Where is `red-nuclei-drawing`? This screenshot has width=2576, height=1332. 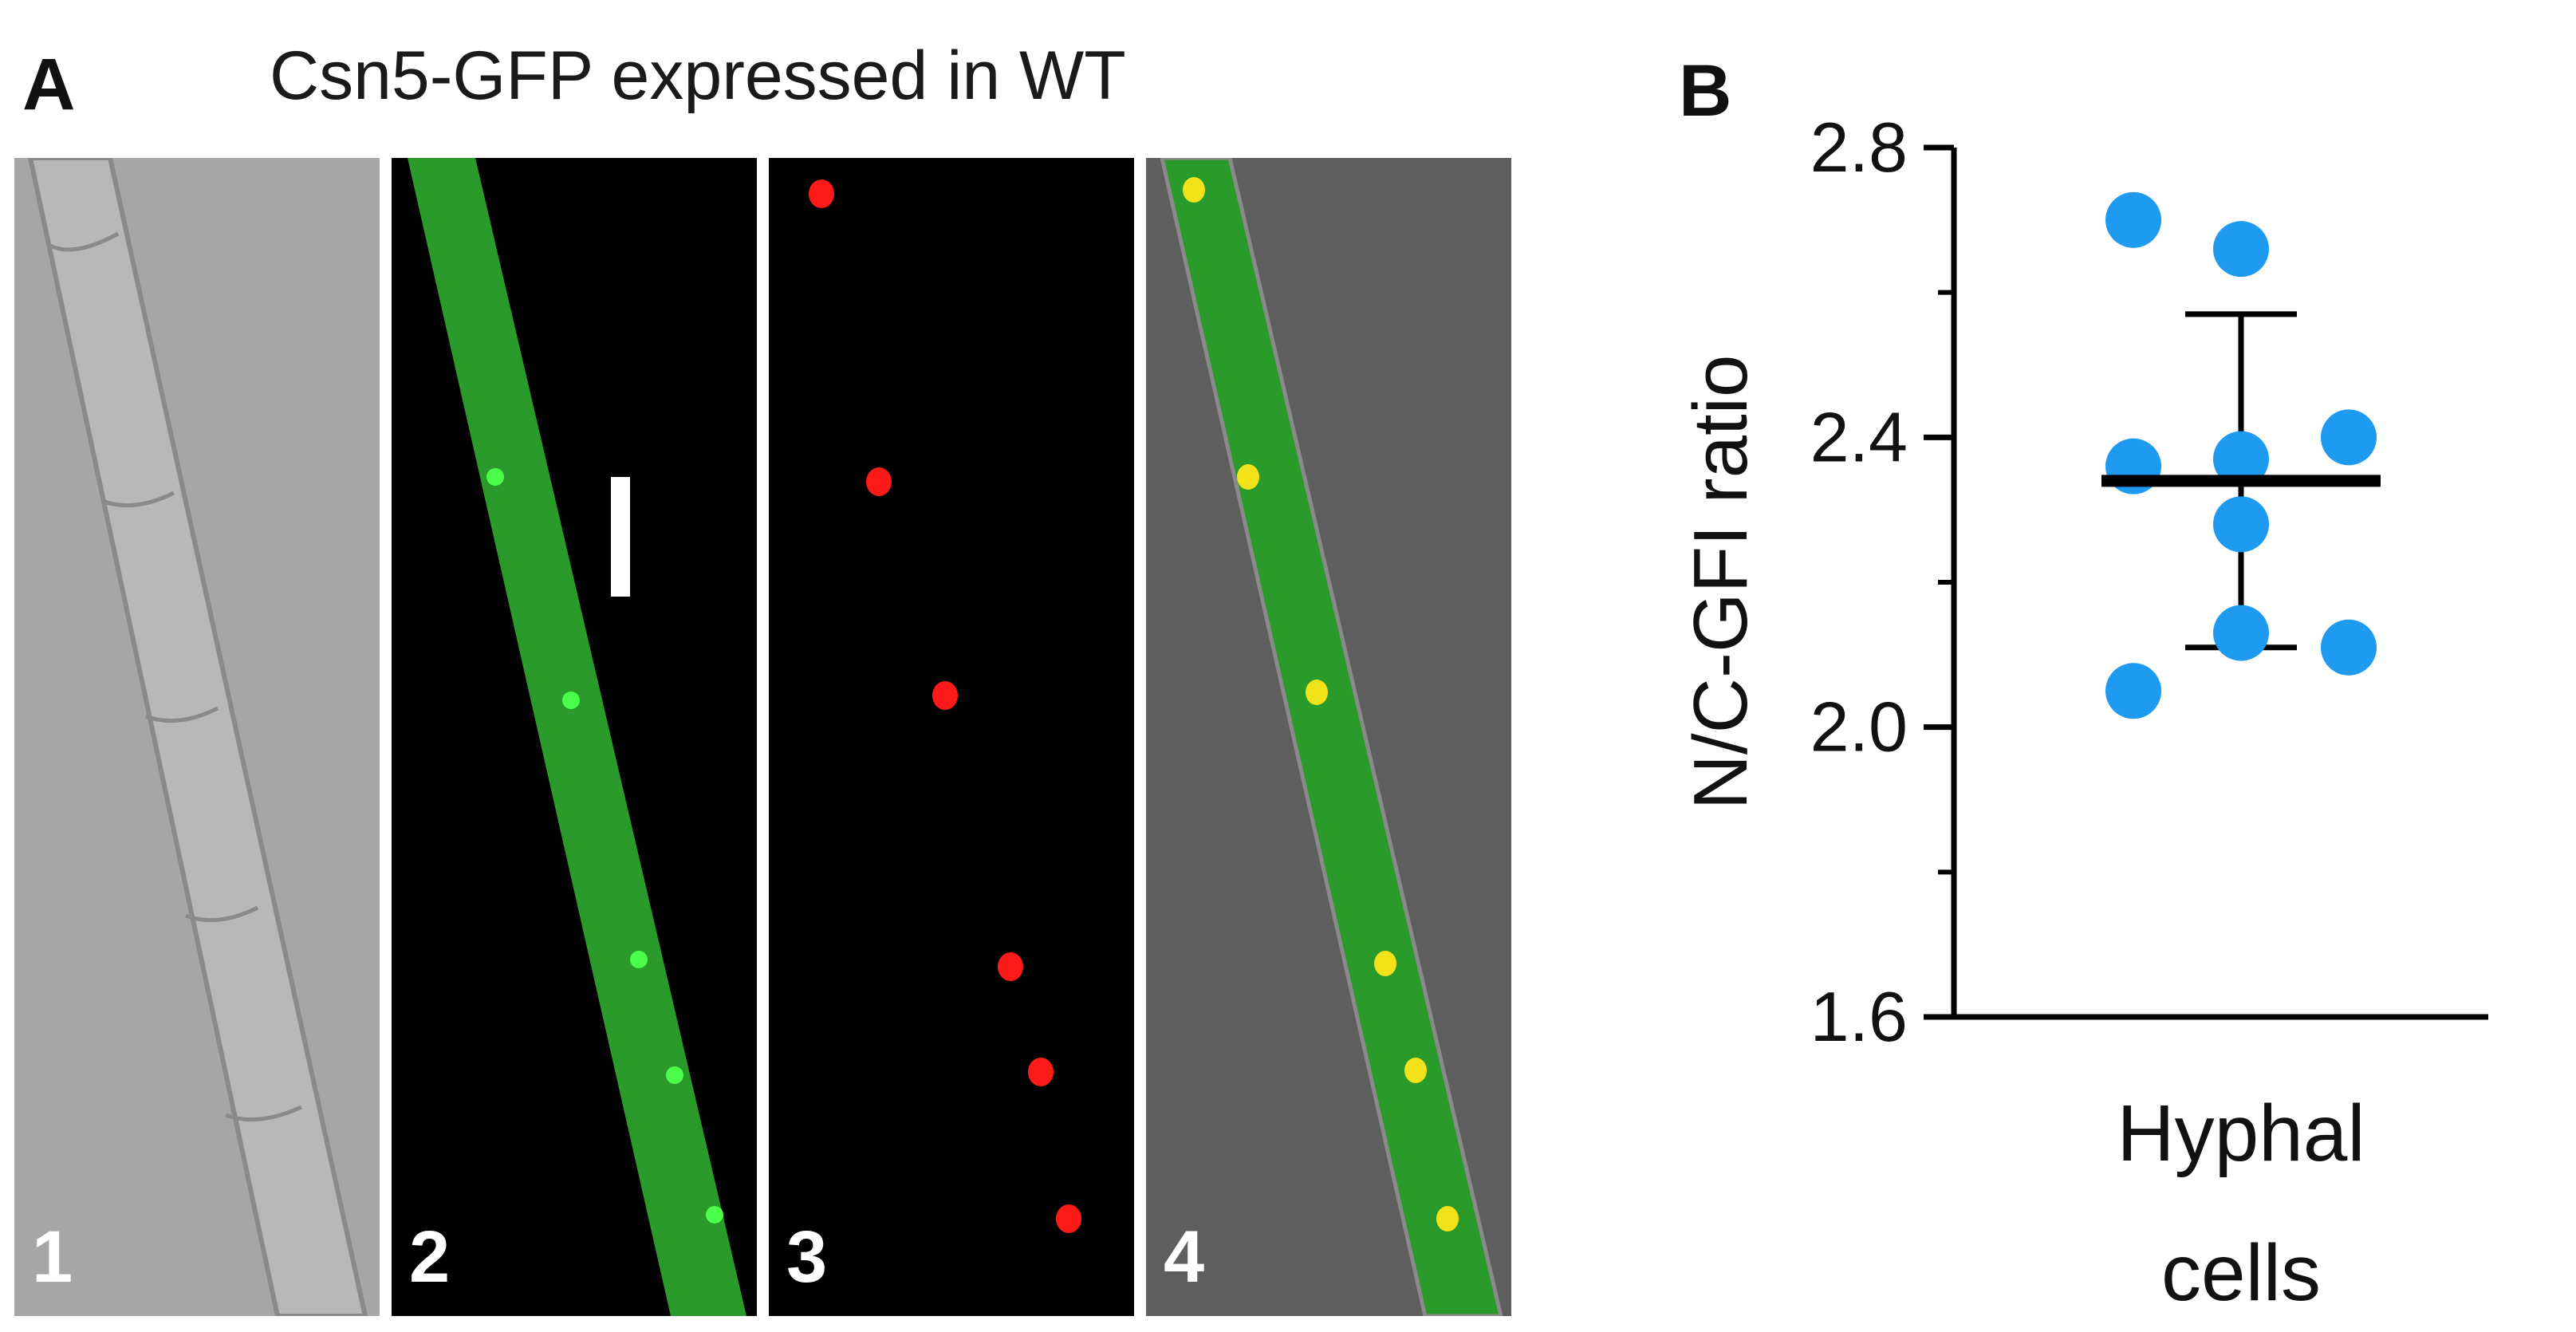 red-nuclei-drawing is located at coordinates (951, 737).